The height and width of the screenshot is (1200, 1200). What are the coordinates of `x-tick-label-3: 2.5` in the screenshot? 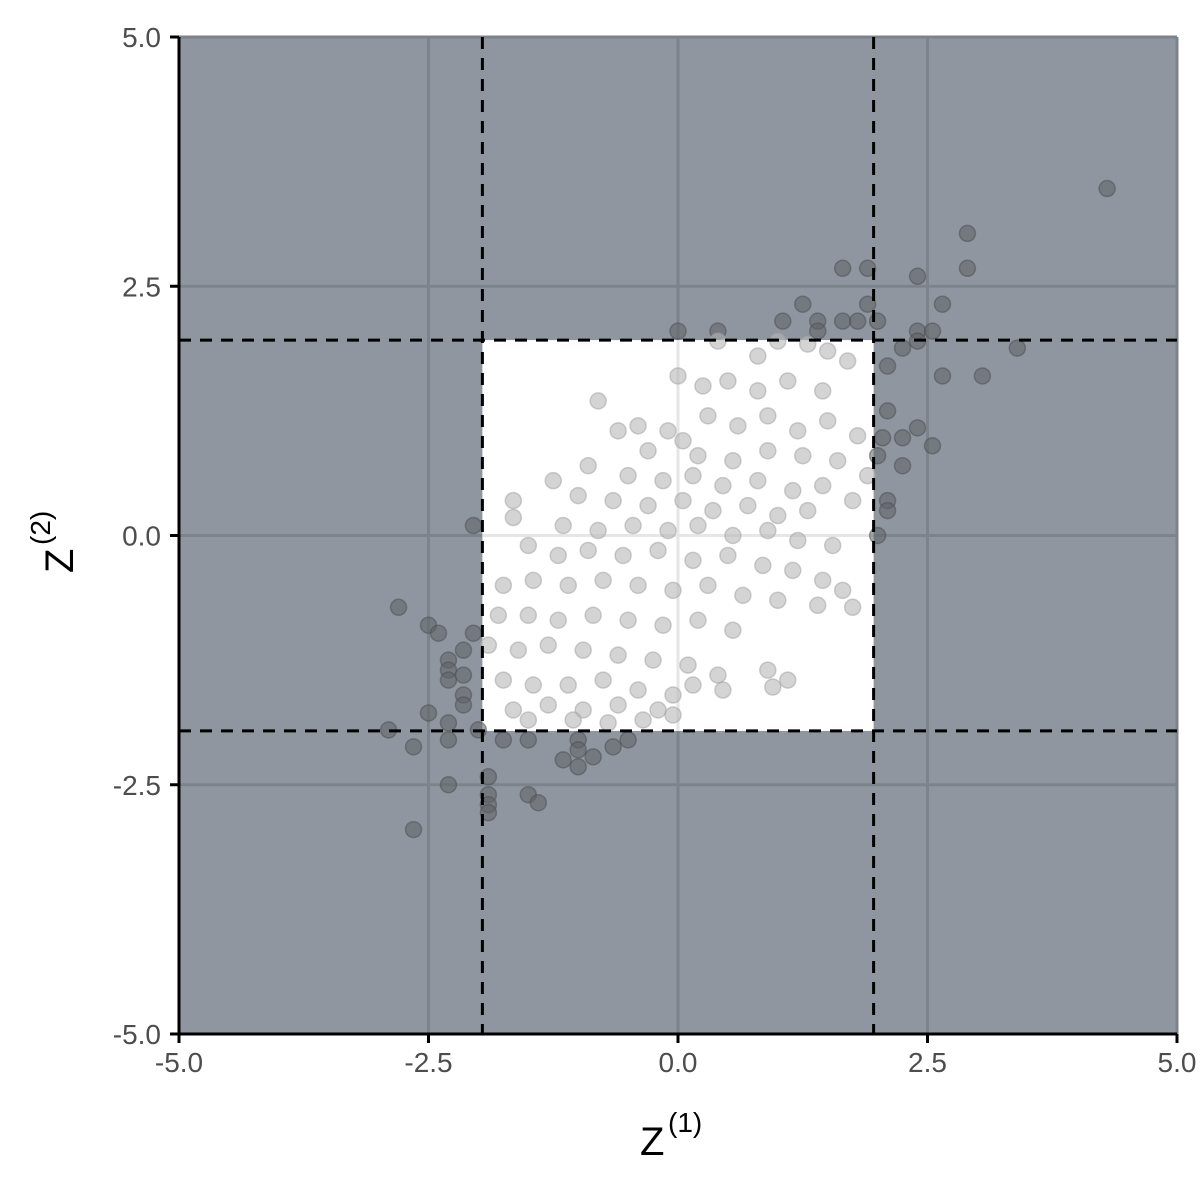 It's located at (927, 1062).